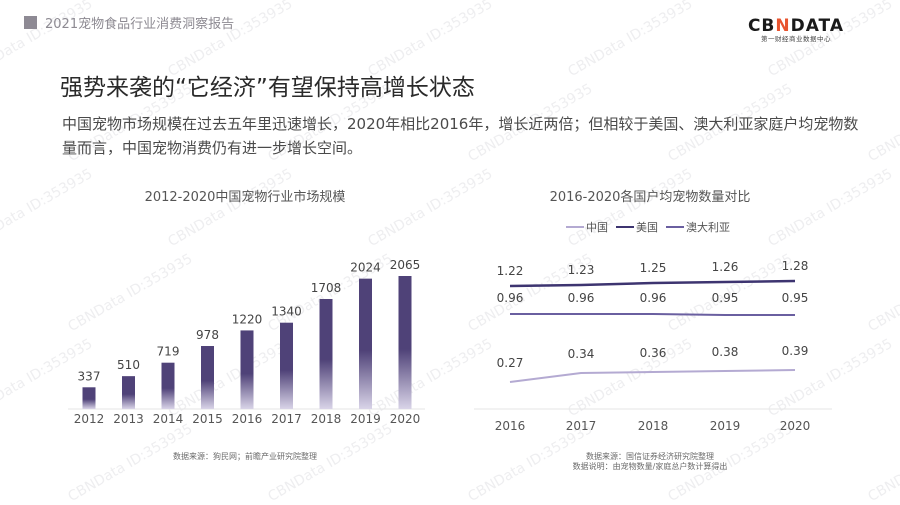  Describe the element at coordinates (207, 335) in the screenshot. I see `bar-value-label: 978` at that location.